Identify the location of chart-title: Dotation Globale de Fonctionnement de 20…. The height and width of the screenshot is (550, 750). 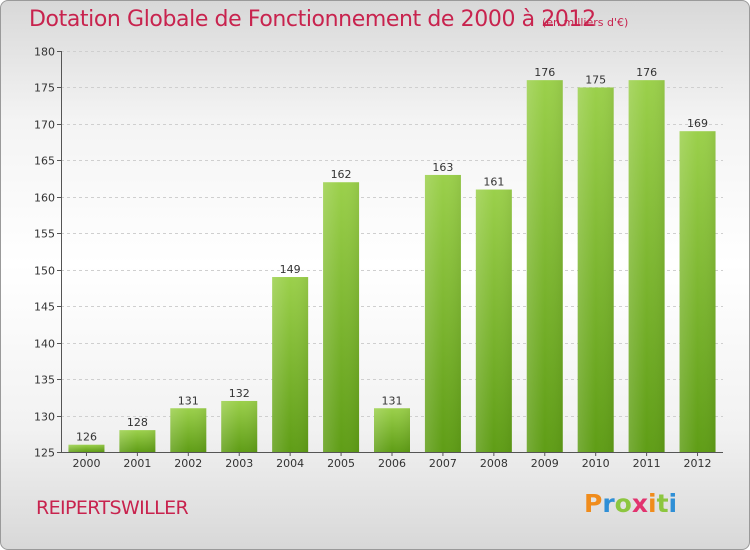
(312, 19).